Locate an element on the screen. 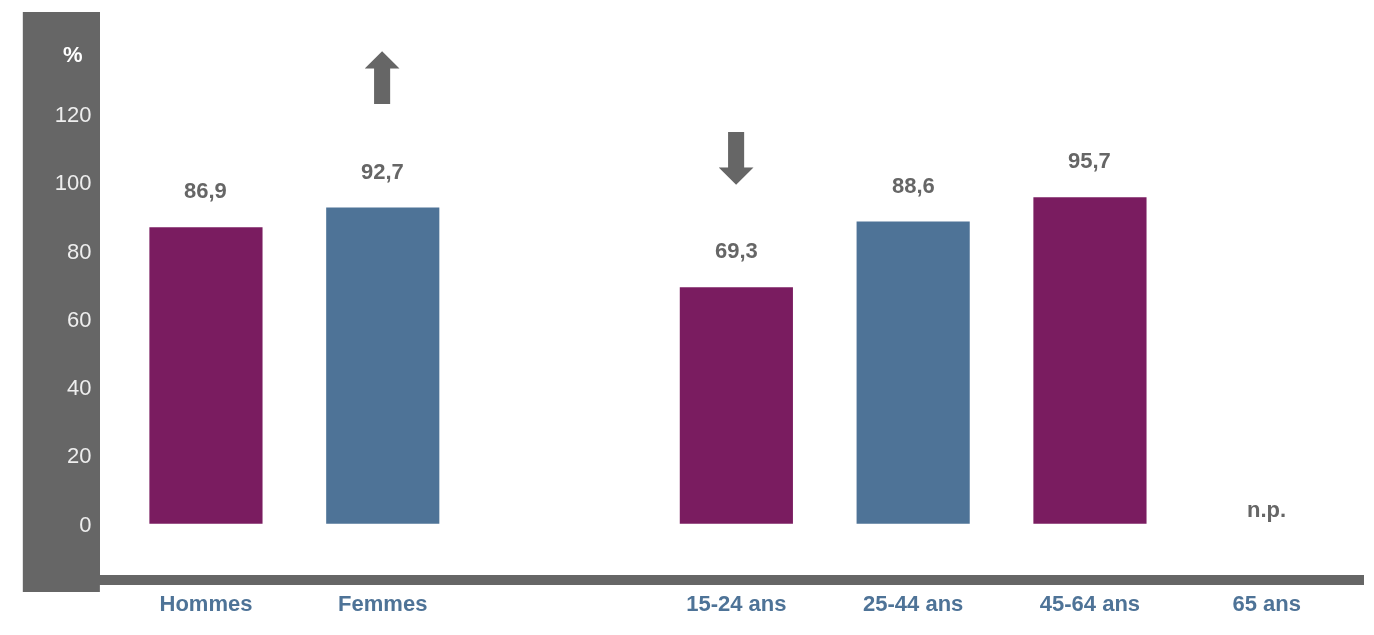 This screenshot has height=635, width=1374. data-label: 69,3 is located at coordinates (736, 250).